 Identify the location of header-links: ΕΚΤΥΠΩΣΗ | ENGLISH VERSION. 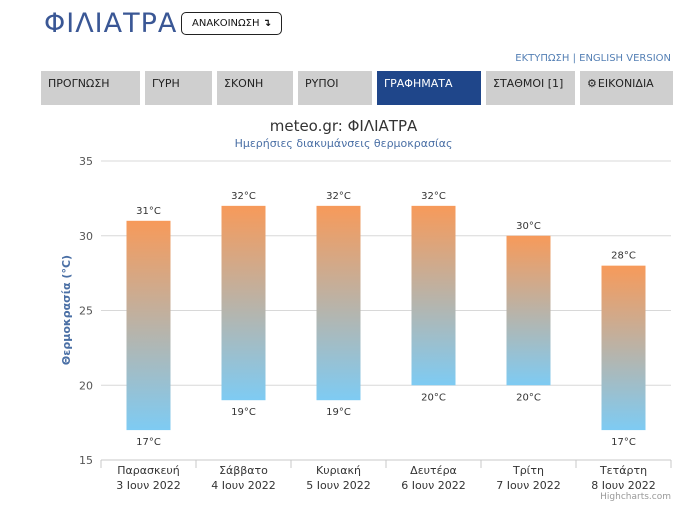
(593, 58).